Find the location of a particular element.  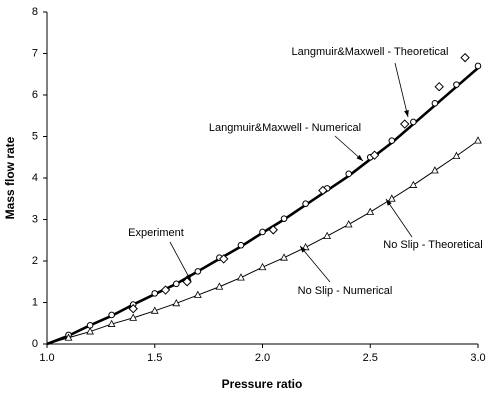

x-tick-label: 2.0 is located at coordinates (262, 358).